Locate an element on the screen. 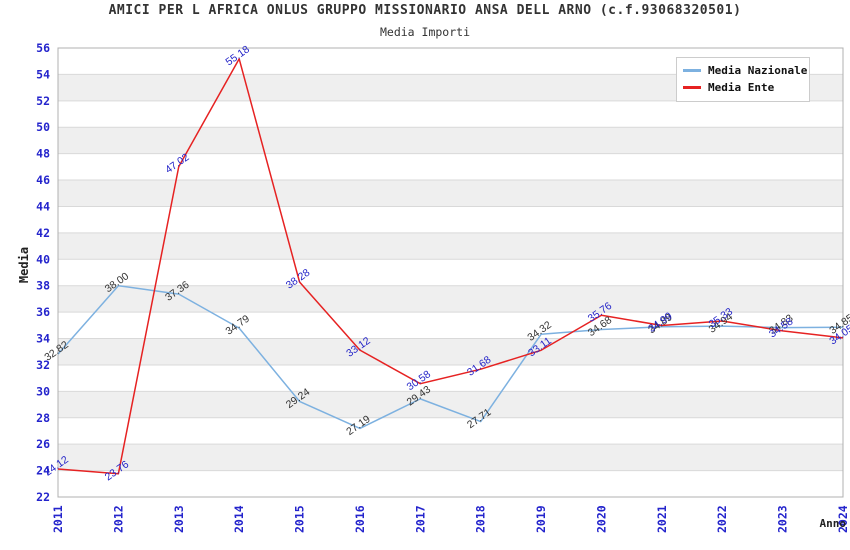 The width and height of the screenshot is (850, 550). legend-swatch-media-ente is located at coordinates (692, 87).